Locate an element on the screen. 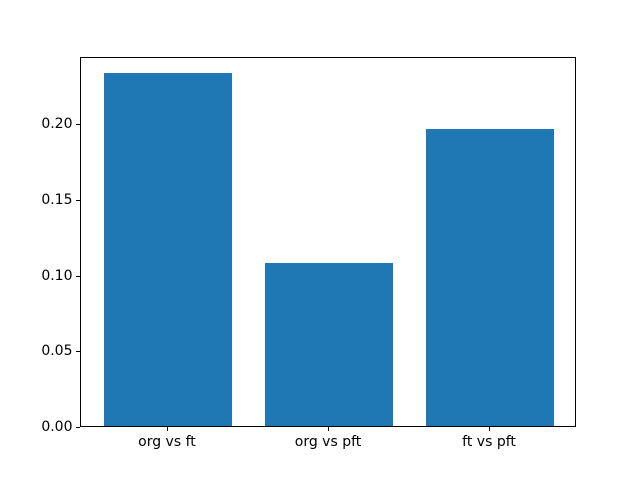  y-tick-label: 0.10 is located at coordinates (57, 275).